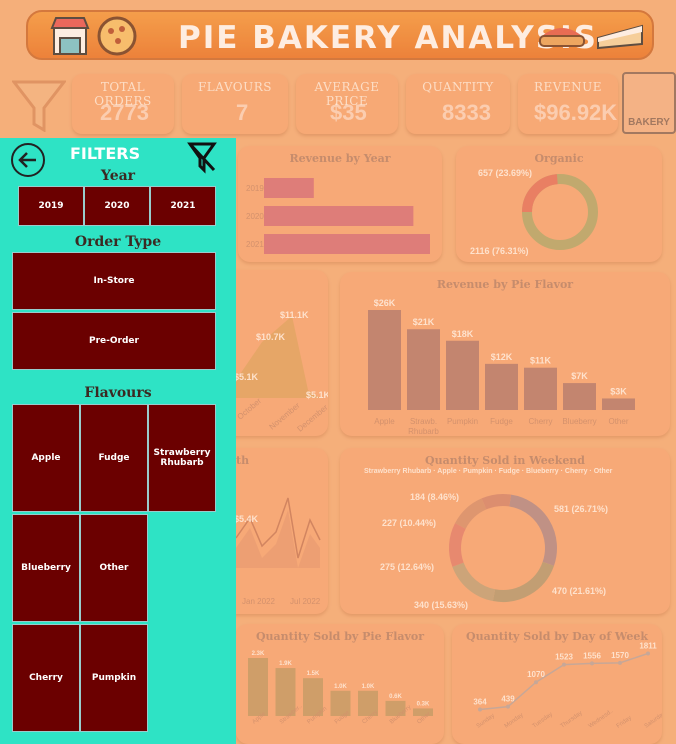 The image size is (676, 744). Describe the element at coordinates (271, 337) in the screenshot. I see `area-data-label: $10.7K` at that location.